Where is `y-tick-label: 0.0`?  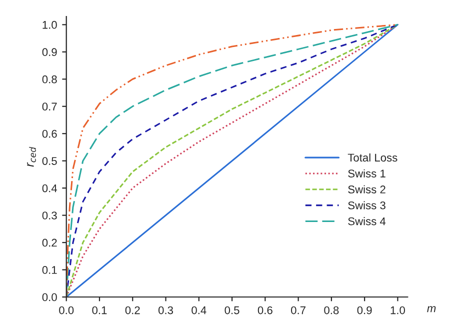
y-tick-label: 0.0 is located at coordinates (49, 297).